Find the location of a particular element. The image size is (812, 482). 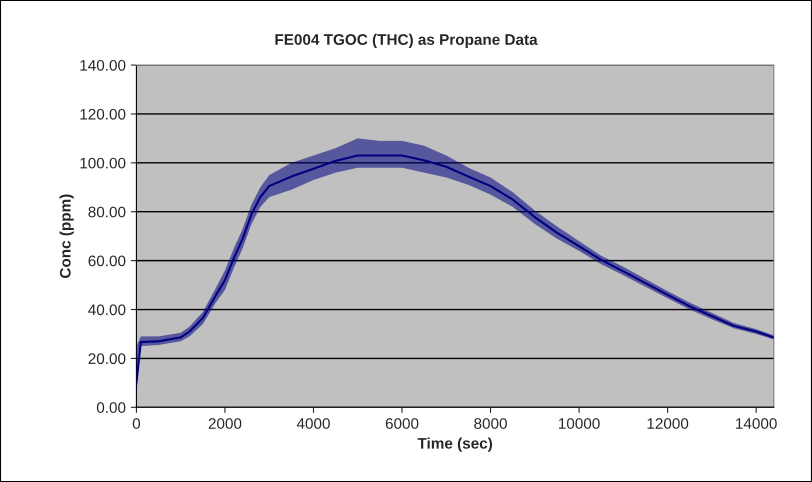

x-tick-label: 2000 is located at coordinates (225, 423).